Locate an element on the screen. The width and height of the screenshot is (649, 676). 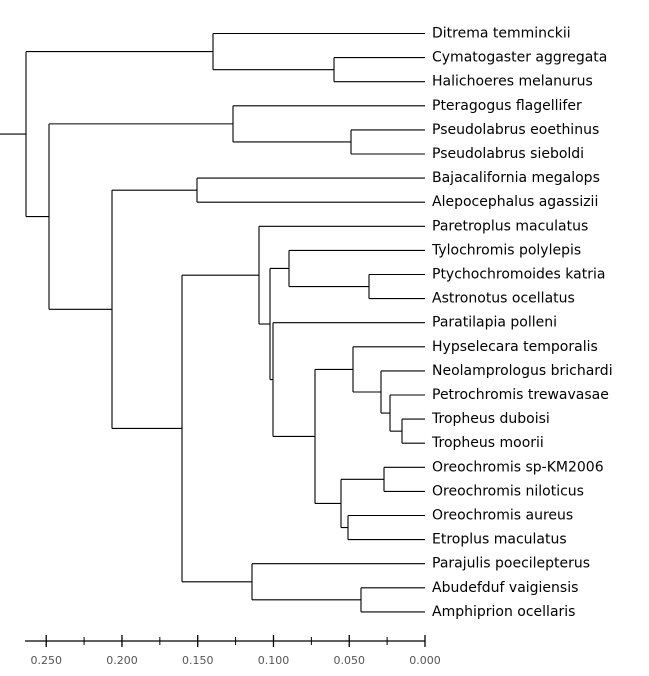
leaf-label: Pteragogus flagellifer is located at coordinates (507, 106).